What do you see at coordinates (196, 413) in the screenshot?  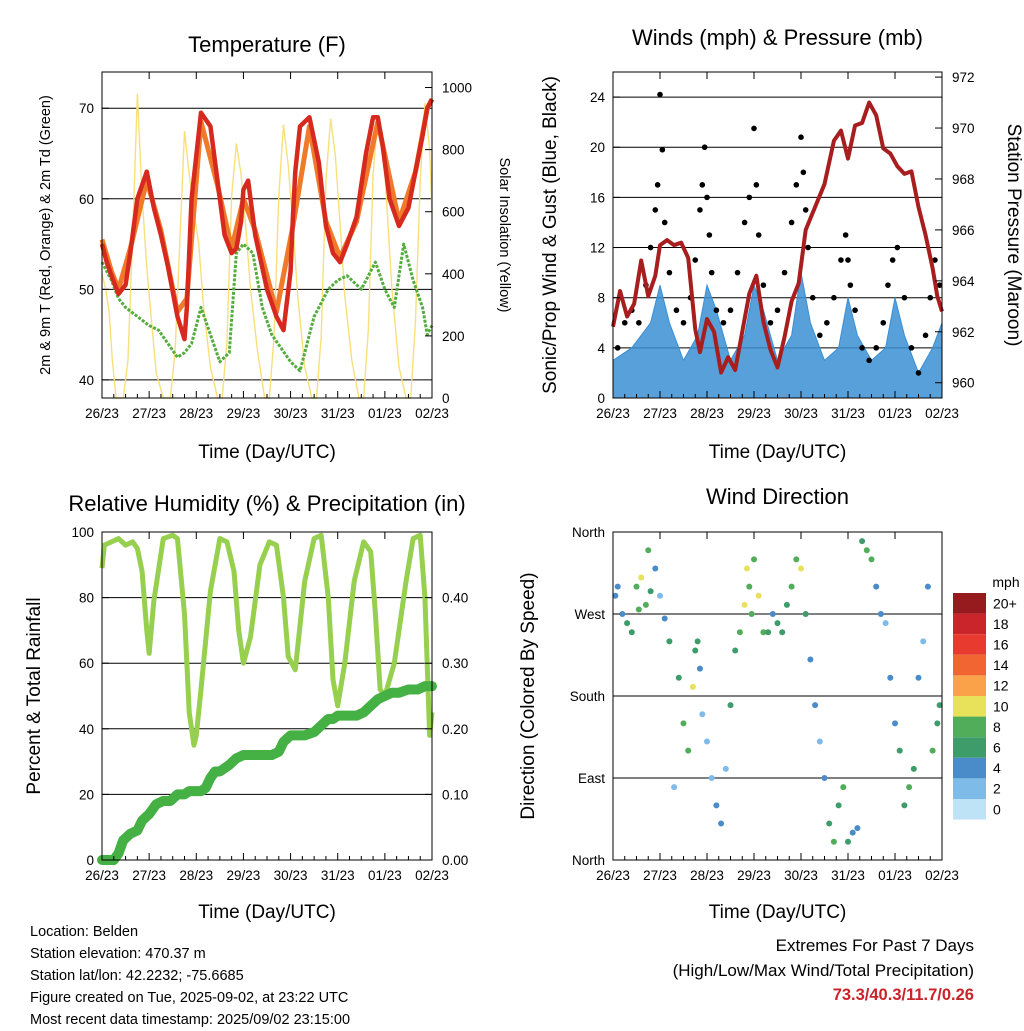 I see `x-tick-label: 28/23` at bounding box center [196, 413].